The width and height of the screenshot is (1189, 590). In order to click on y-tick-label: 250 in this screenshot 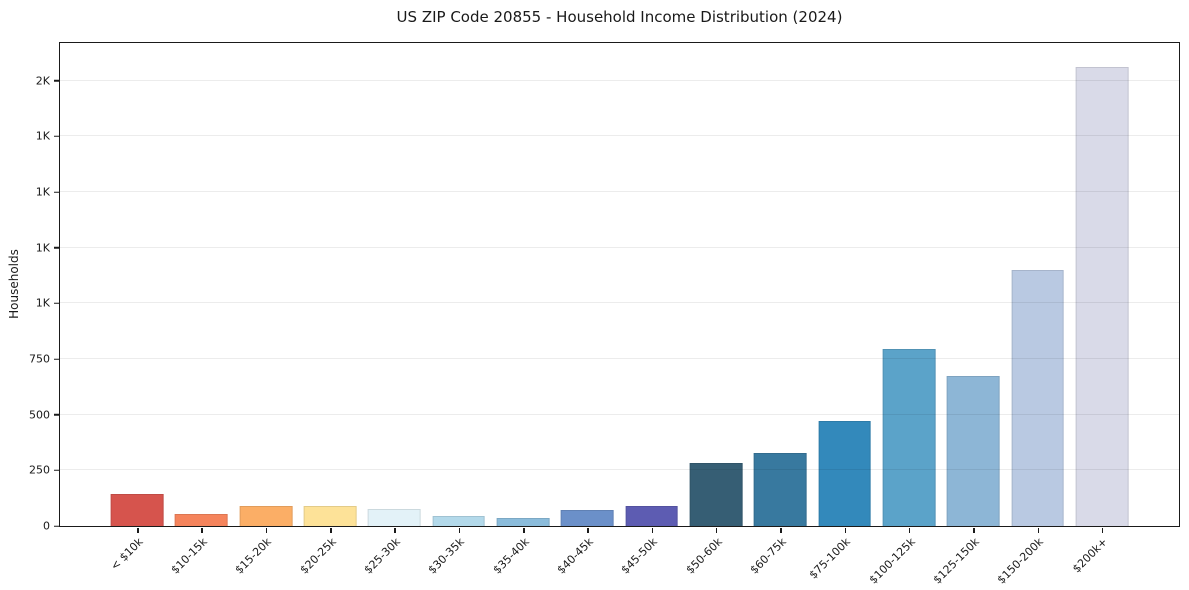, I will do `click(39, 470)`.